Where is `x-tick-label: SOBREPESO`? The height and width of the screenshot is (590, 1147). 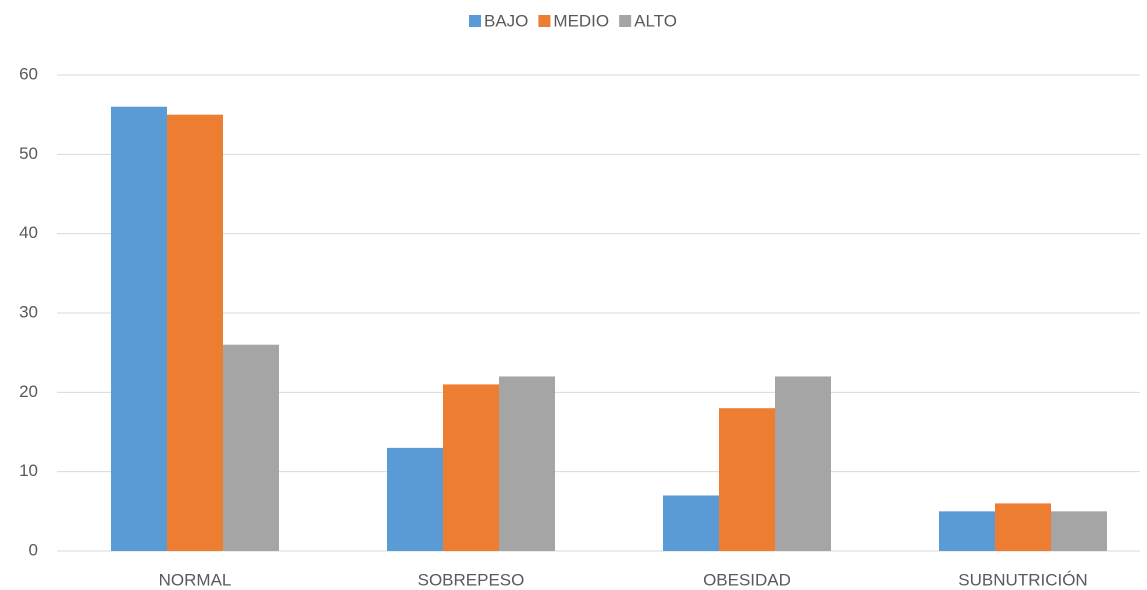 x-tick-label: SOBREPESO is located at coordinates (471, 579).